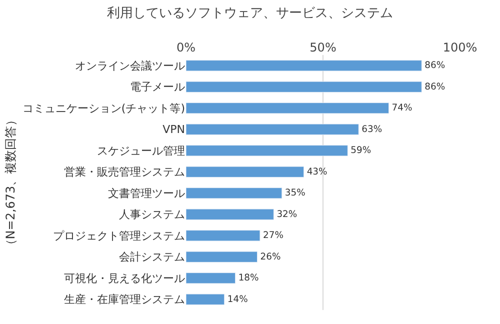 This screenshot has width=500, height=324. I want to click on data-label: 63%, so click(372, 129).